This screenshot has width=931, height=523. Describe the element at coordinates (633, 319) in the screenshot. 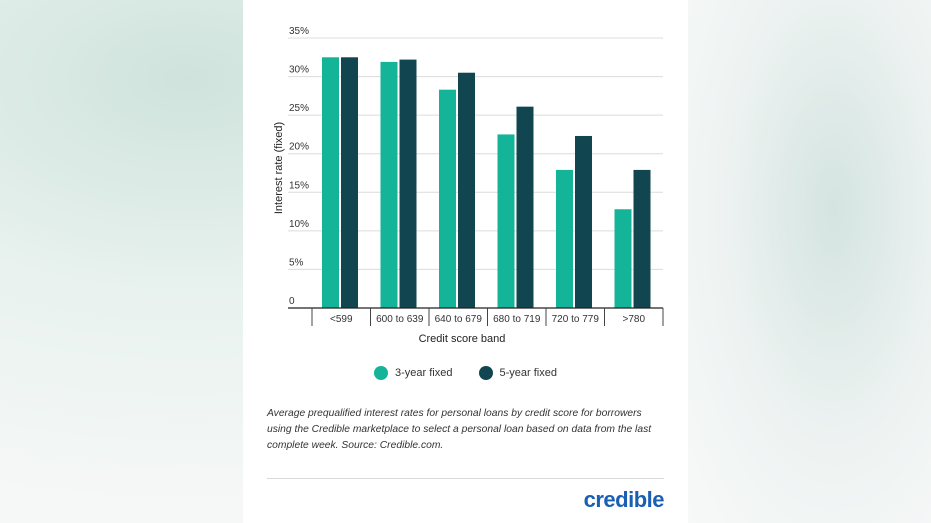

I see `x-tick-label: >780` at that location.